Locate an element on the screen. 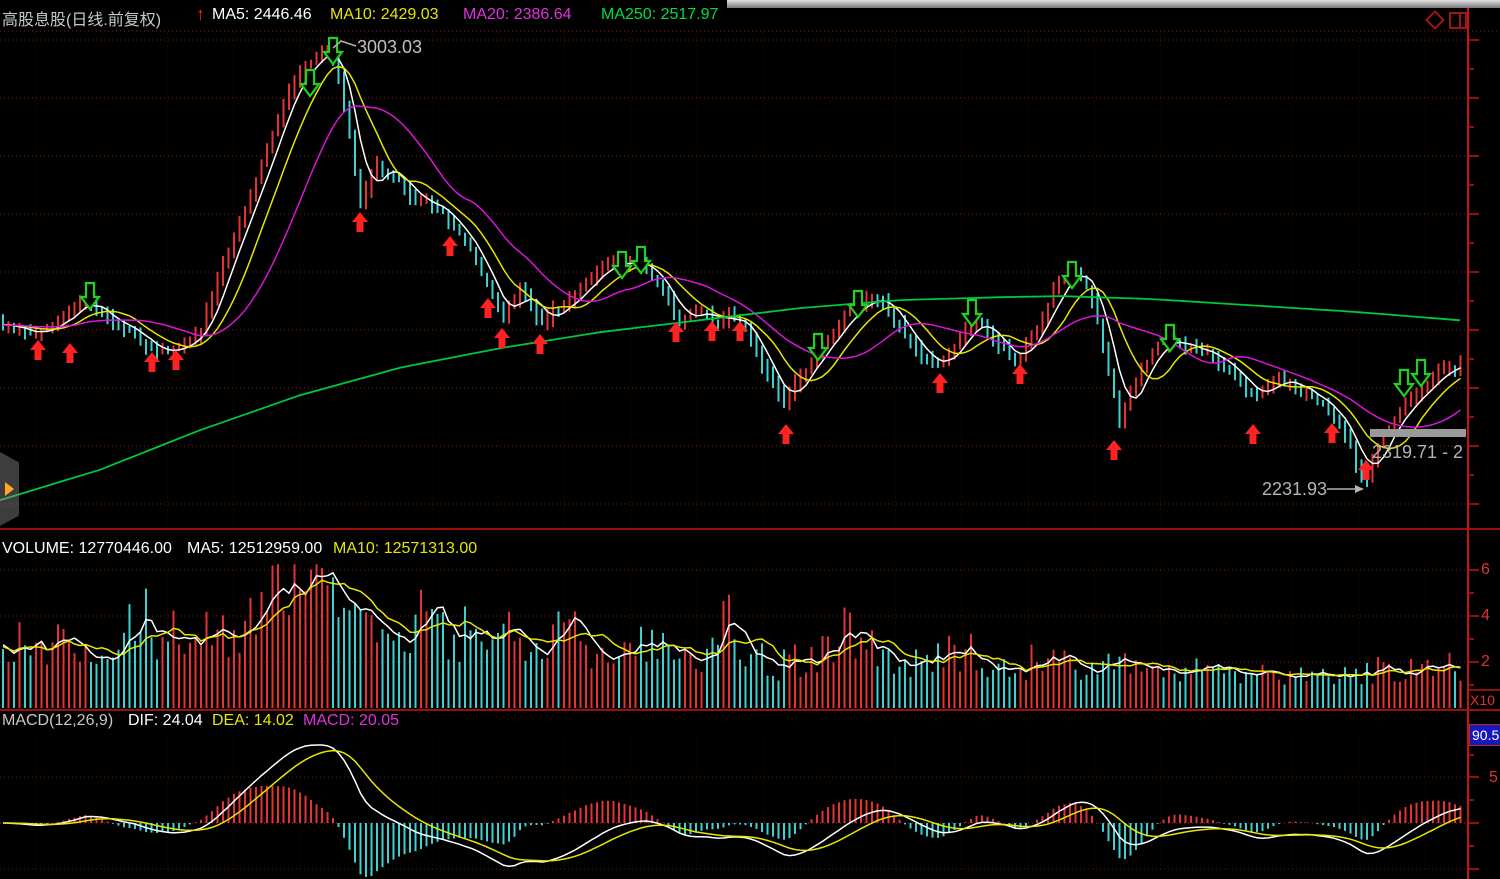  volume-value: VOLUME: 12770446.00 is located at coordinates (87, 548).